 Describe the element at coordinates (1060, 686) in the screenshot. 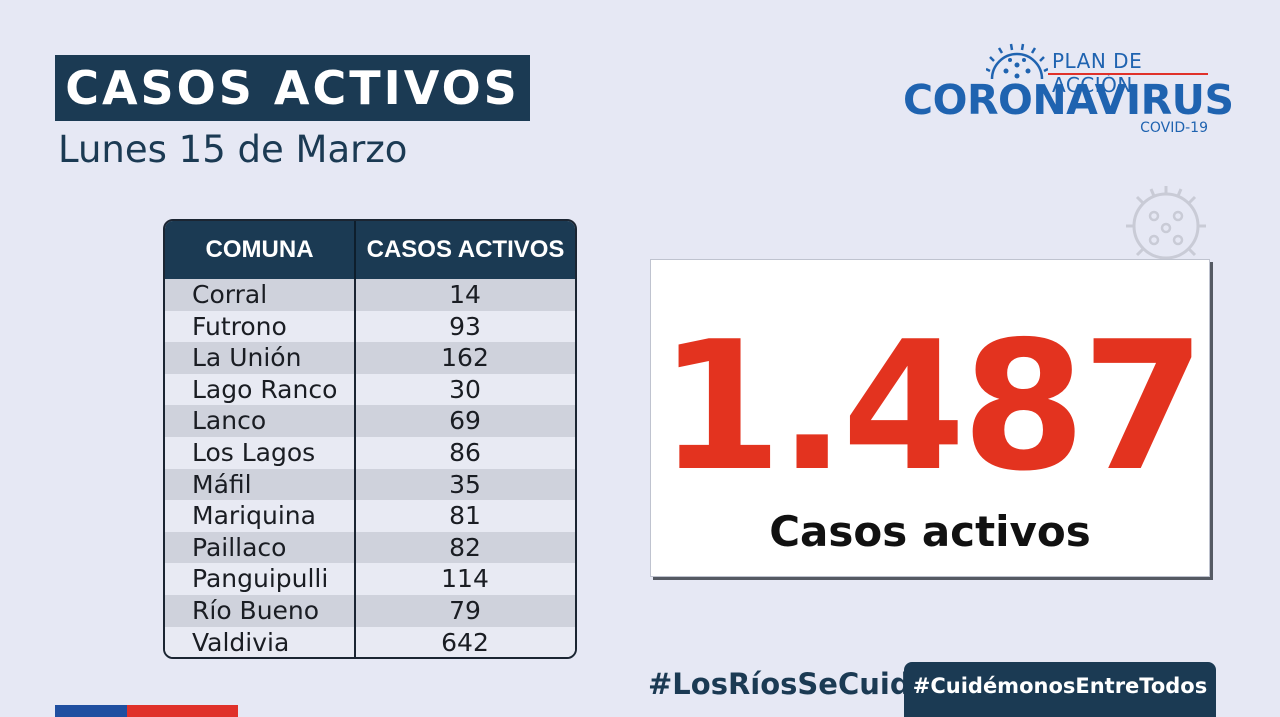

I see `hashtag-cuidemonos: #CuidémonosEntreTodos` at that location.